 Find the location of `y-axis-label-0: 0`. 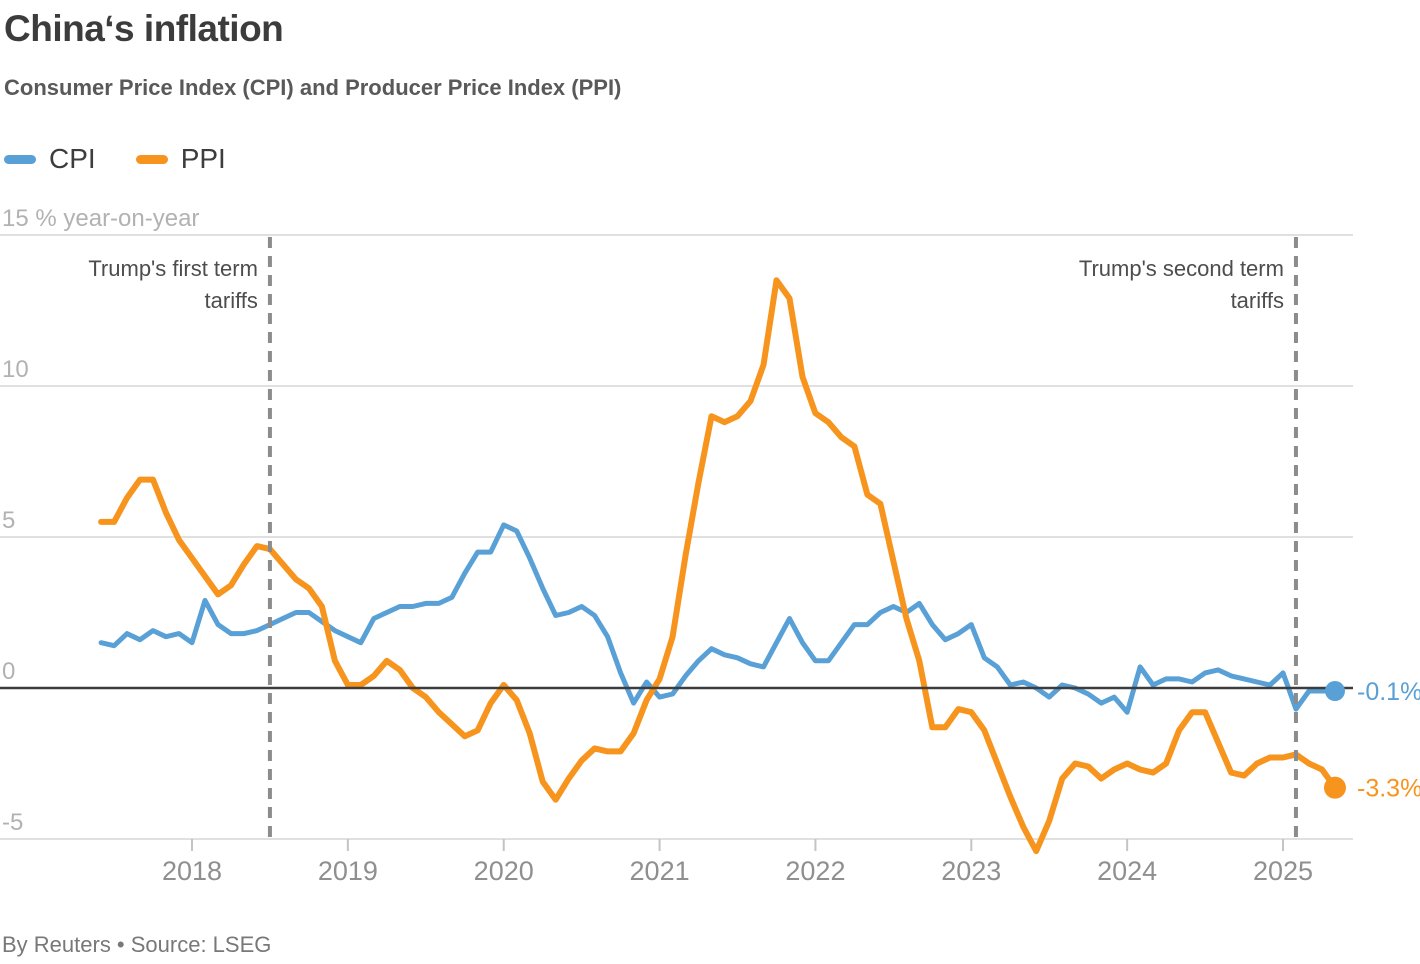

y-axis-label-0: 0 is located at coordinates (8, 671).